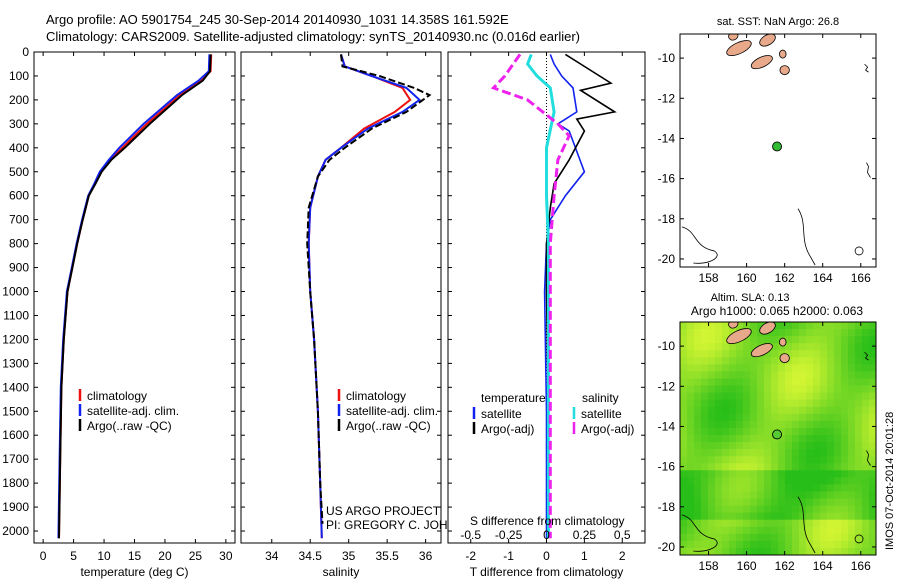  Describe the element at coordinates (133, 411) in the screenshot. I see `legend-label: satellite-adj. clim.` at that location.